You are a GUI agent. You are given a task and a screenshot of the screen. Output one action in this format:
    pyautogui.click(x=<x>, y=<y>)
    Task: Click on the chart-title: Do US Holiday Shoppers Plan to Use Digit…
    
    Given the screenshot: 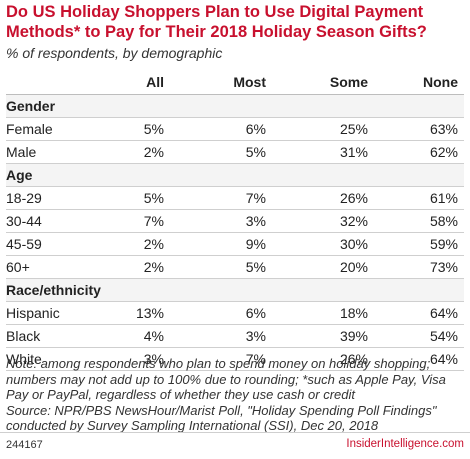 What is the action you would take?
    pyautogui.click(x=216, y=22)
    